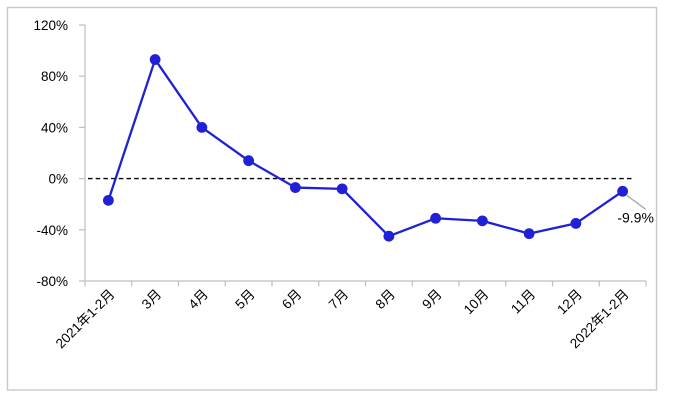 Image resolution: width=673 pixels, height=402 pixels. Describe the element at coordinates (58, 179) in the screenshot. I see `y-tick-label: 0%` at that location.